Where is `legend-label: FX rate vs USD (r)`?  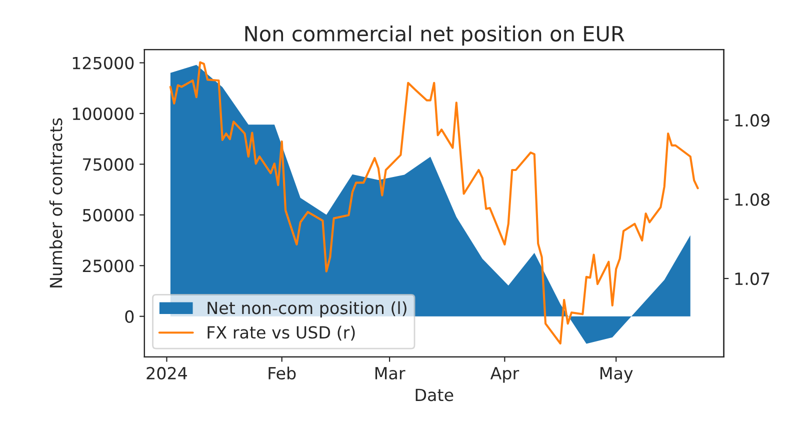 legend-label: FX rate vs USD (r) is located at coordinates (281, 333).